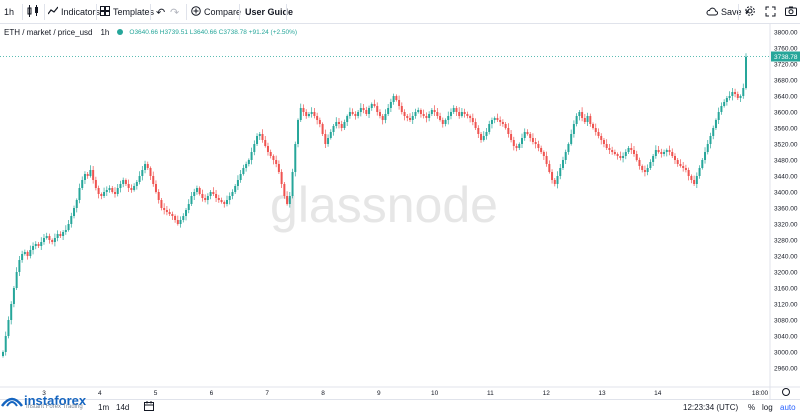 This screenshot has height=413, width=800. What do you see at coordinates (160, 12) in the screenshot?
I see `undo-button: ↶` at bounding box center [160, 12].